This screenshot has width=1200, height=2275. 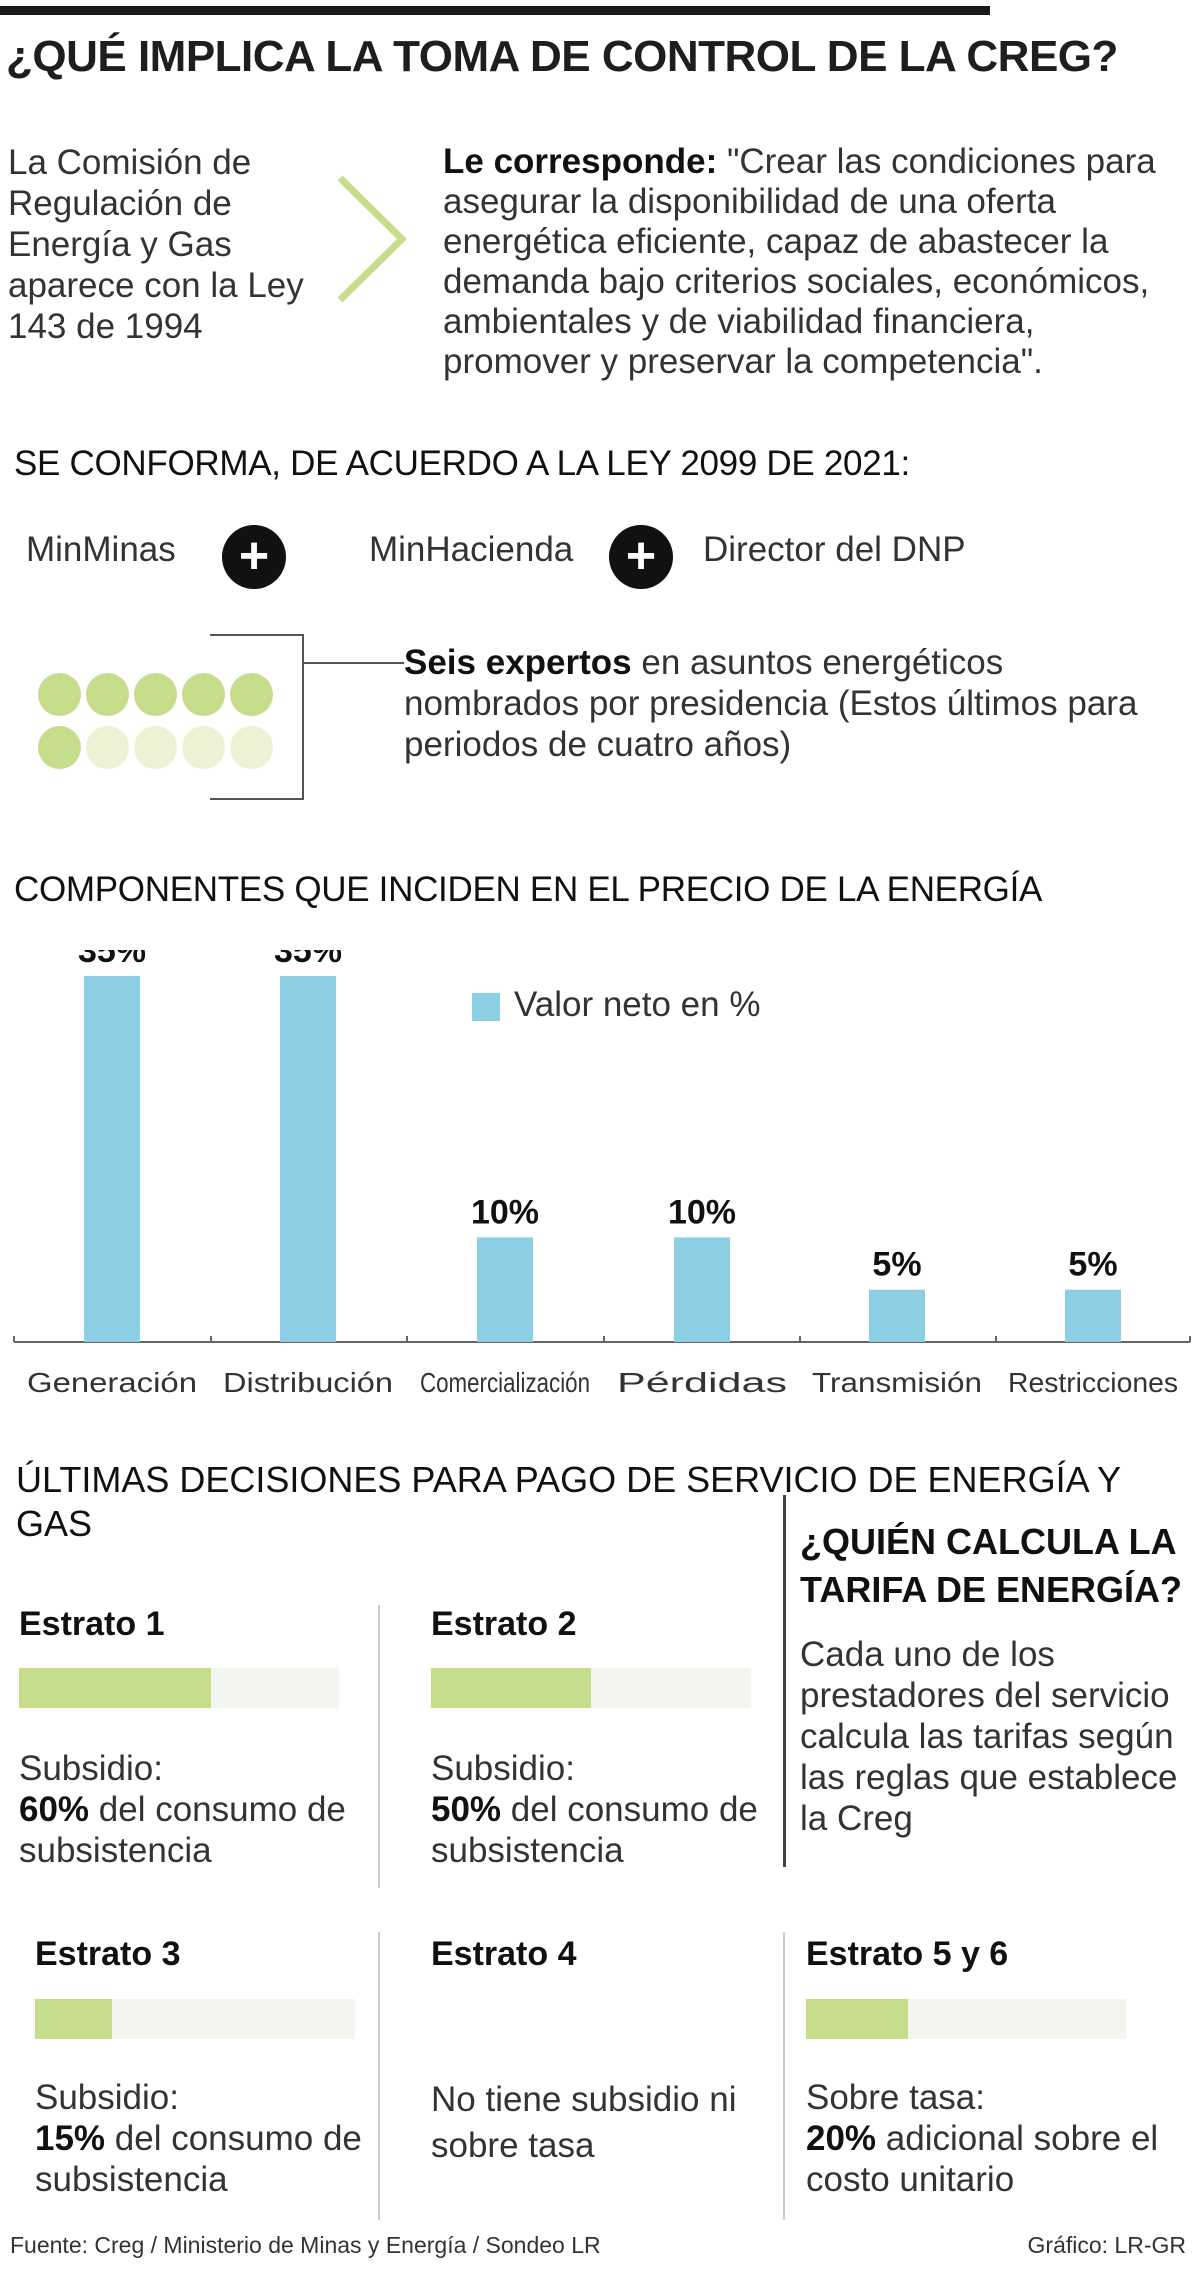 I want to click on bracket-connector, so click(x=353, y=663).